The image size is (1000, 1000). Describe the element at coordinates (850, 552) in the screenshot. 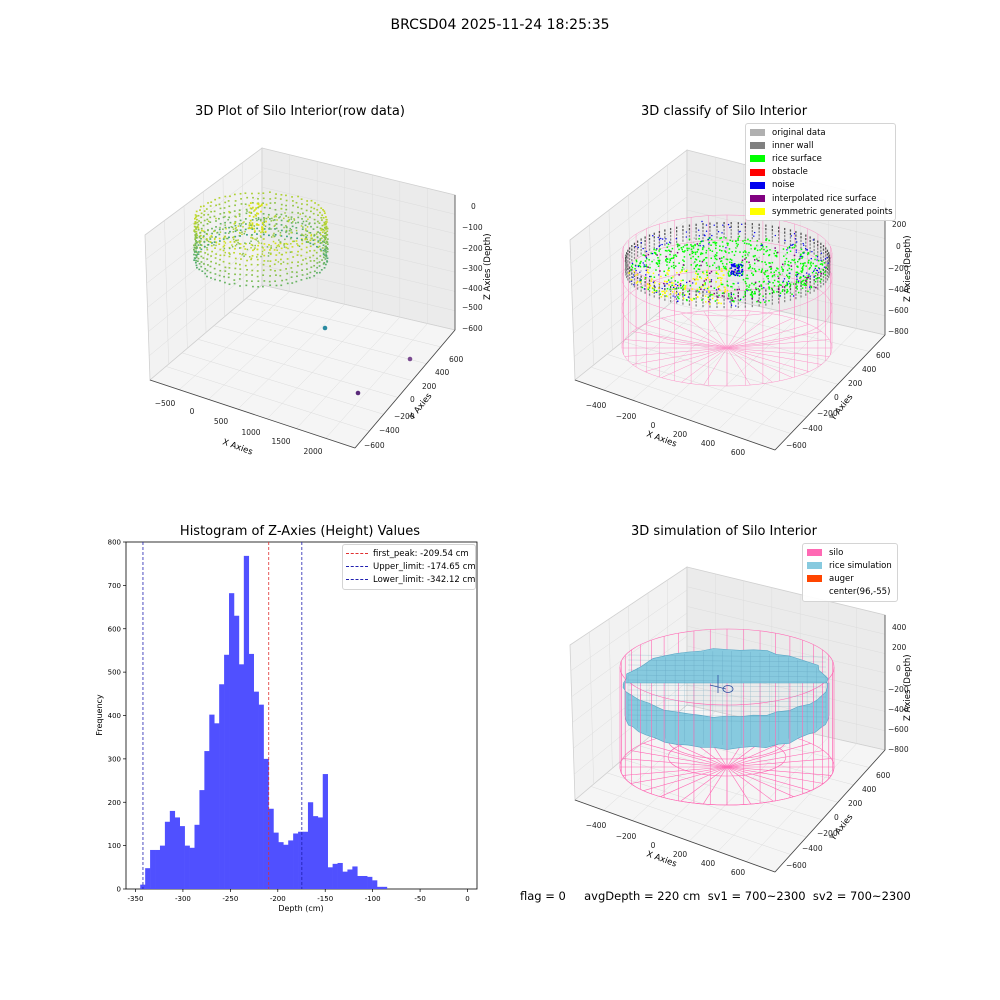

I see `legend-item: silo` at that location.